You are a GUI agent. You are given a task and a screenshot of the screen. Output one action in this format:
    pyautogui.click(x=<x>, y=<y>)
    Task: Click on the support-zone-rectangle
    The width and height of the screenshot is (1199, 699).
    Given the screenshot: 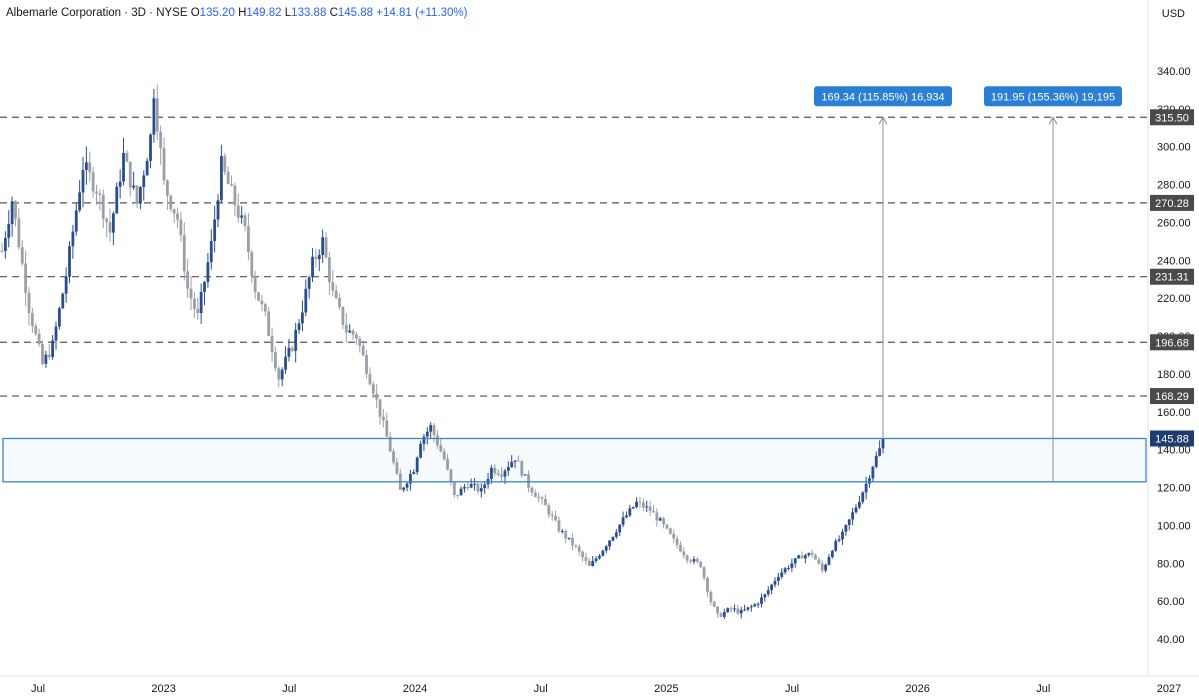 What is the action you would take?
    pyautogui.click(x=574, y=460)
    